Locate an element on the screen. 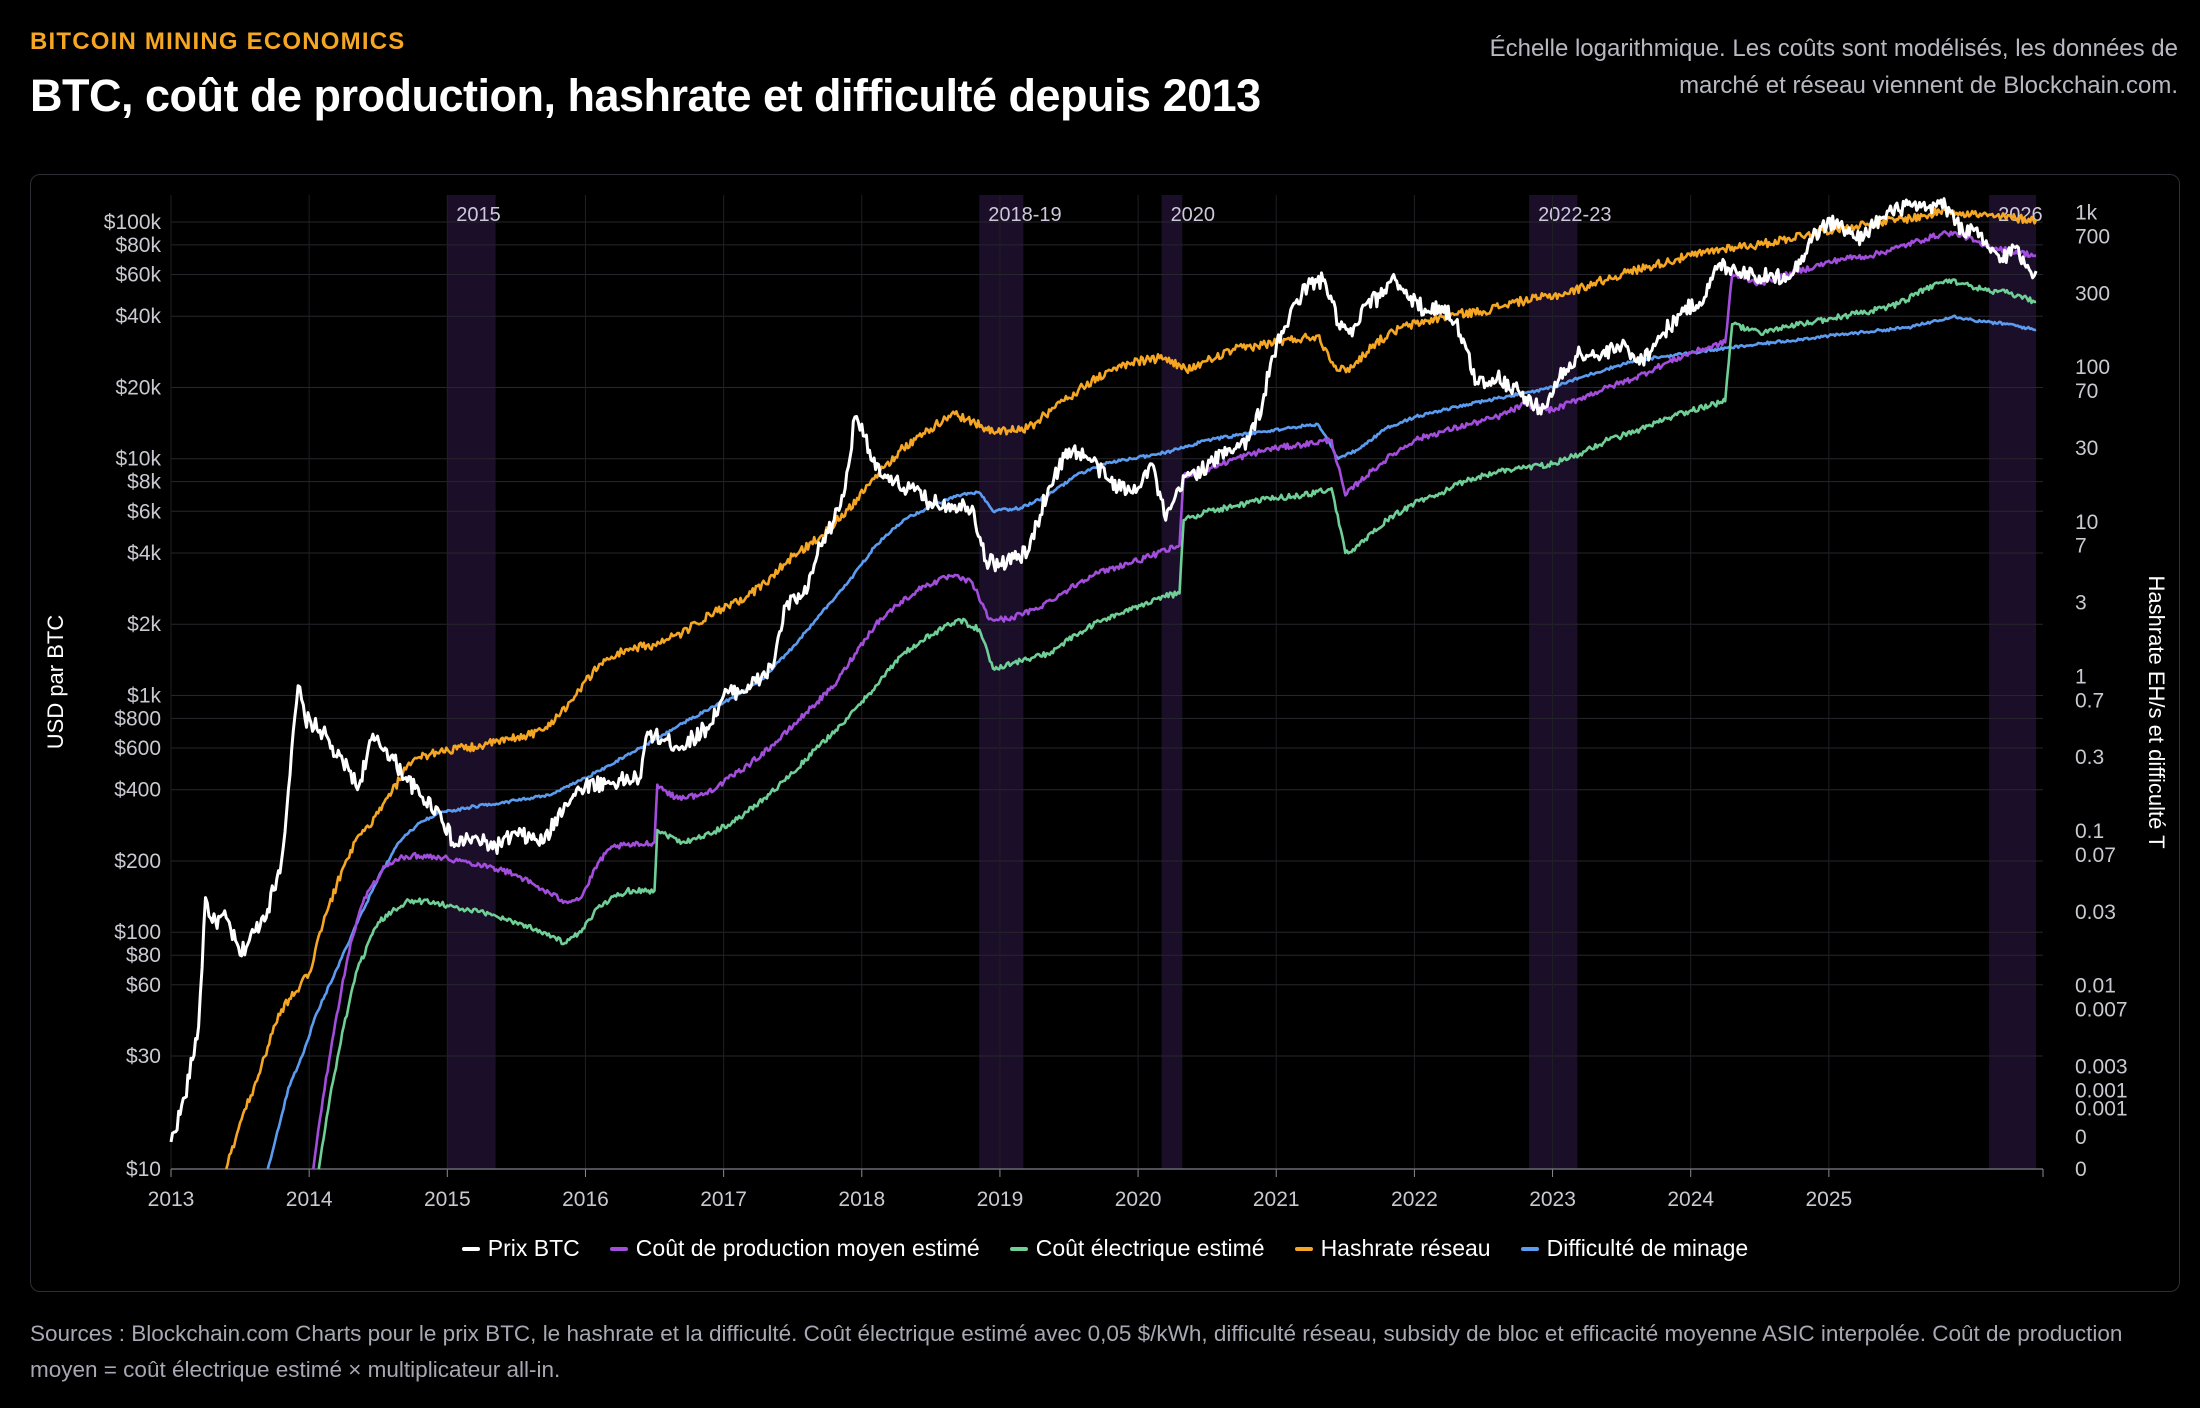 This screenshot has height=1408, width=2200. y2-tick-label: 0.01 is located at coordinates (2095, 986).